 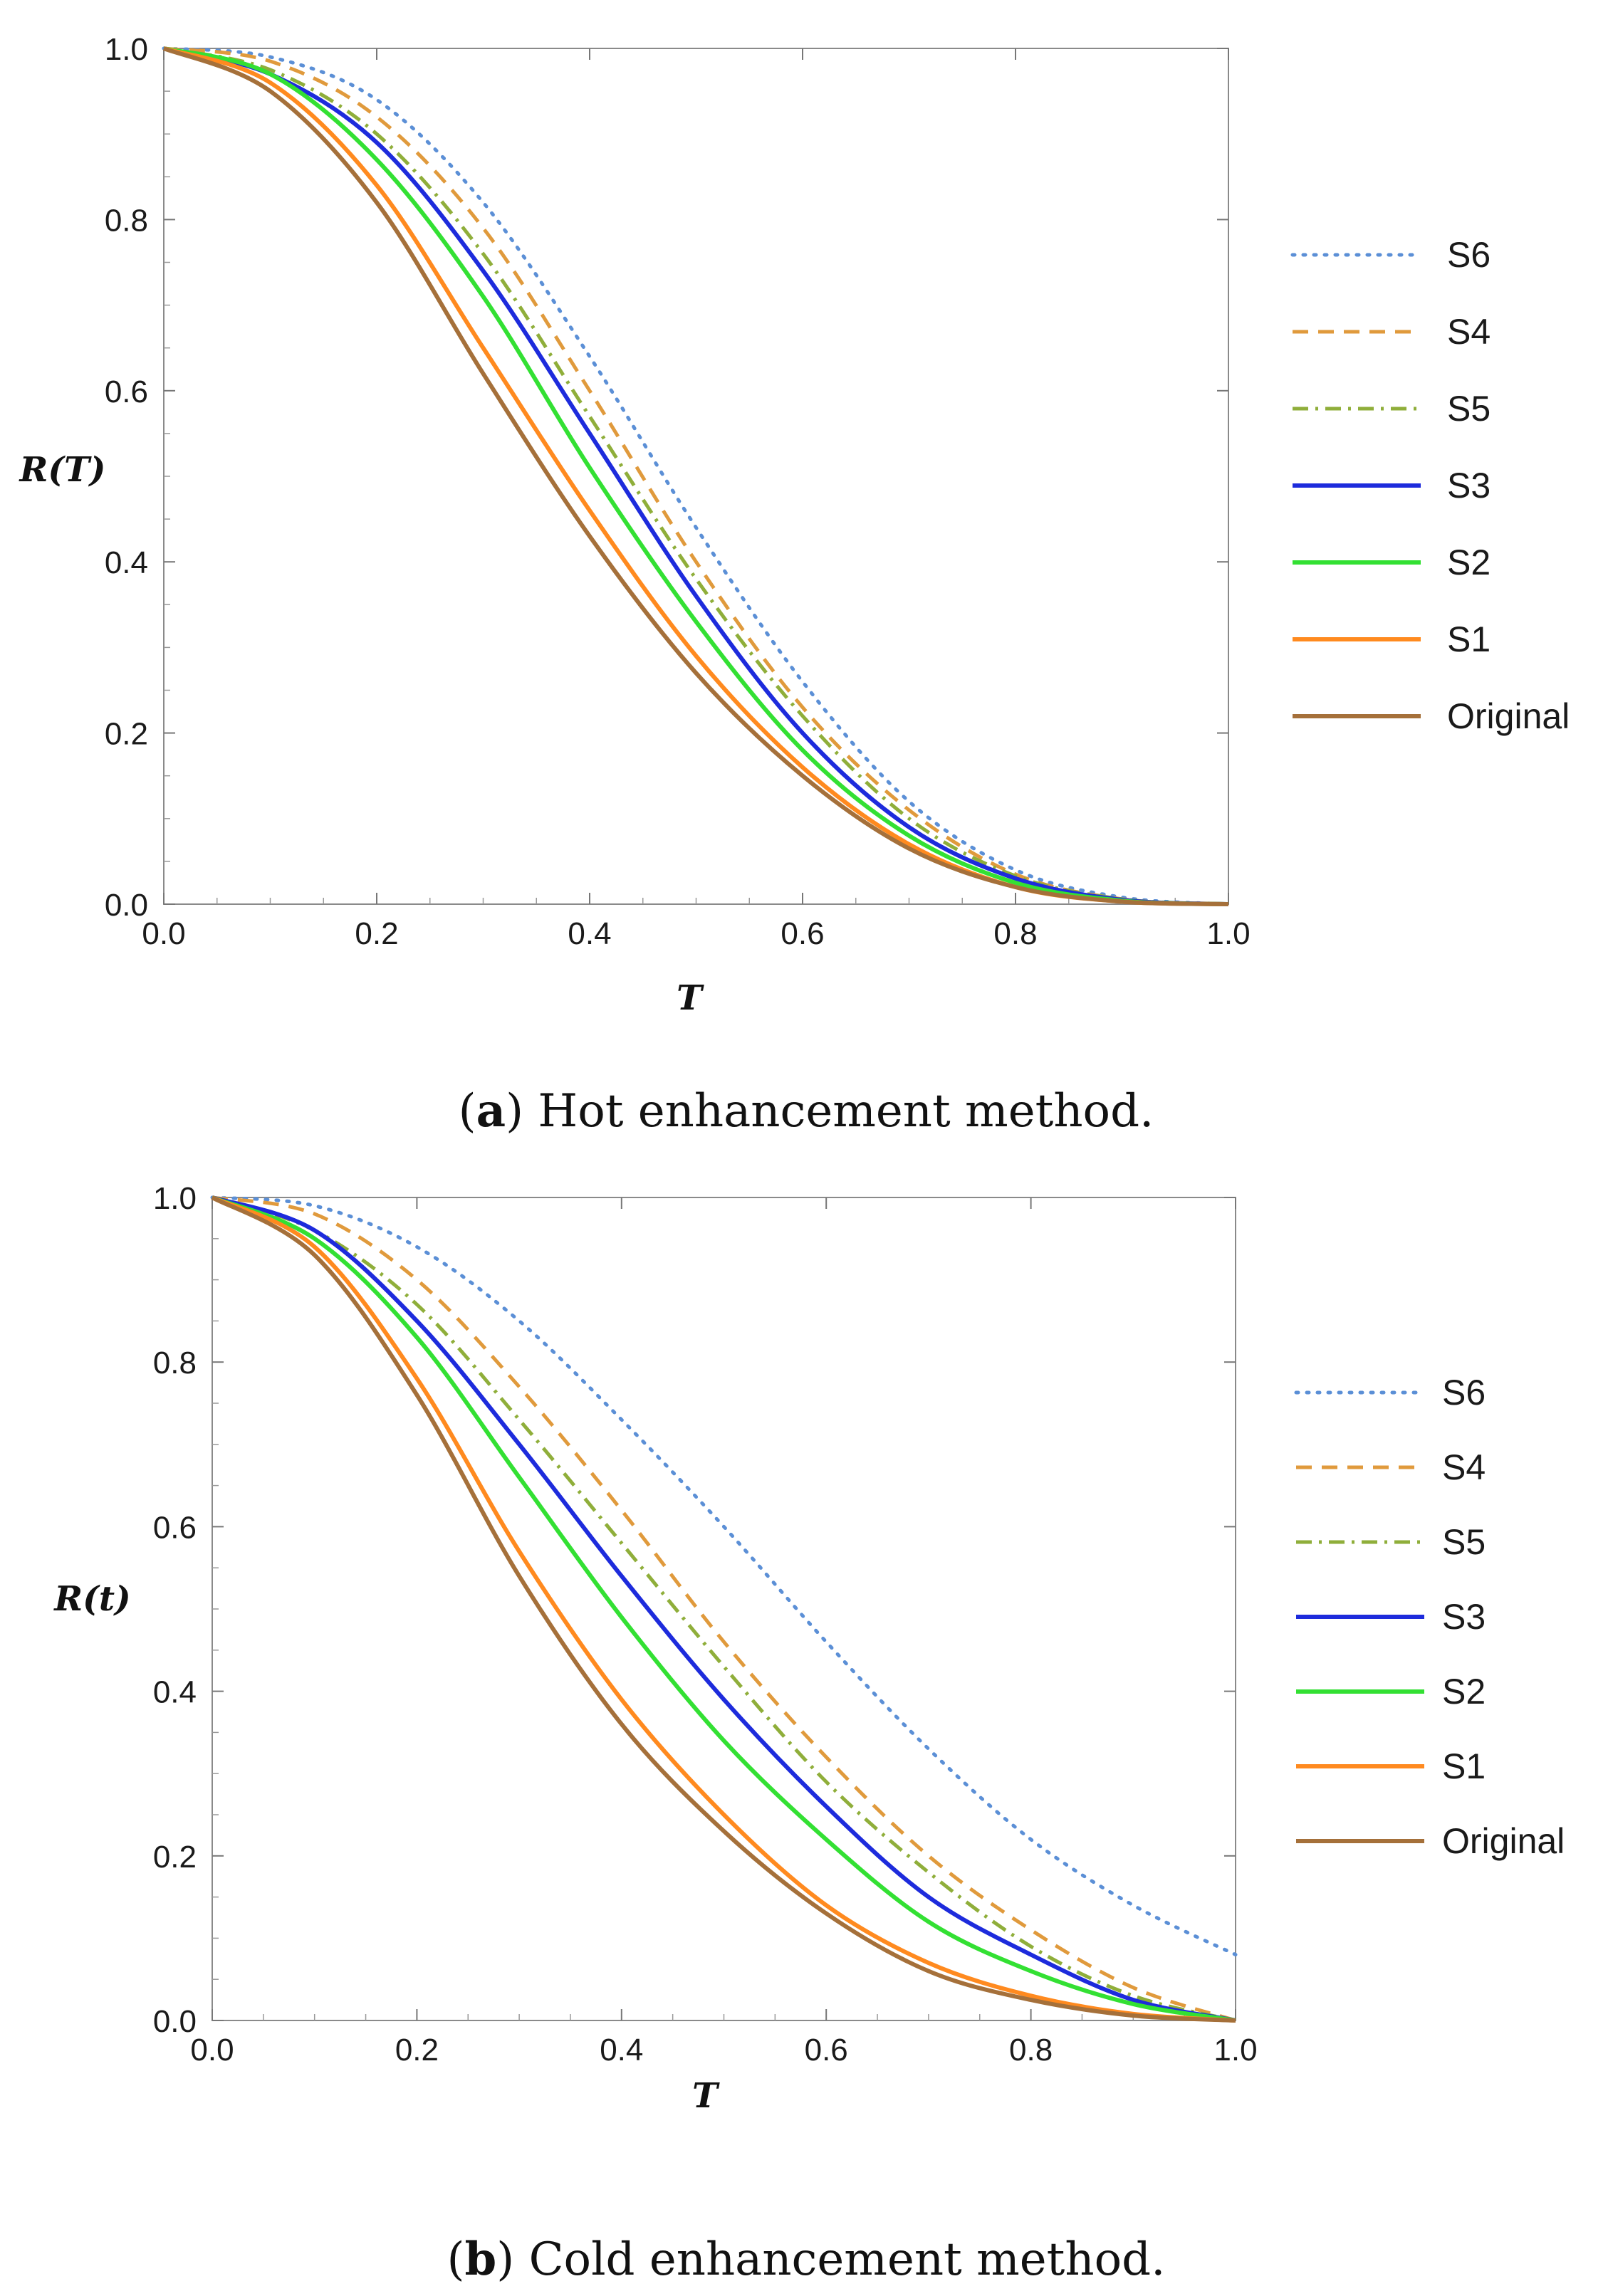 What do you see at coordinates (61, 470) in the screenshot?
I see `y-axis-title: R(T)` at bounding box center [61, 470].